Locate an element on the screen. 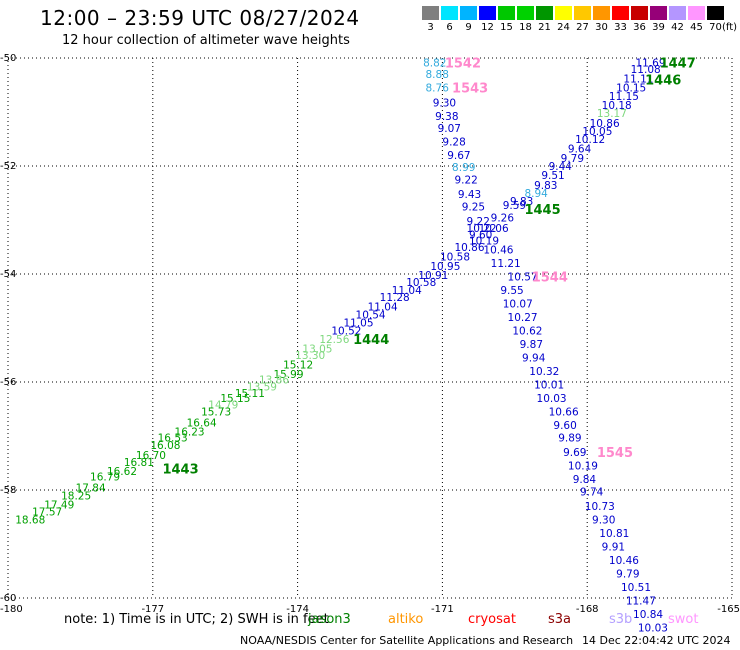 Image resolution: width=740 pixels, height=650 pixels. wave-height-value: 16.79 is located at coordinates (105, 478).